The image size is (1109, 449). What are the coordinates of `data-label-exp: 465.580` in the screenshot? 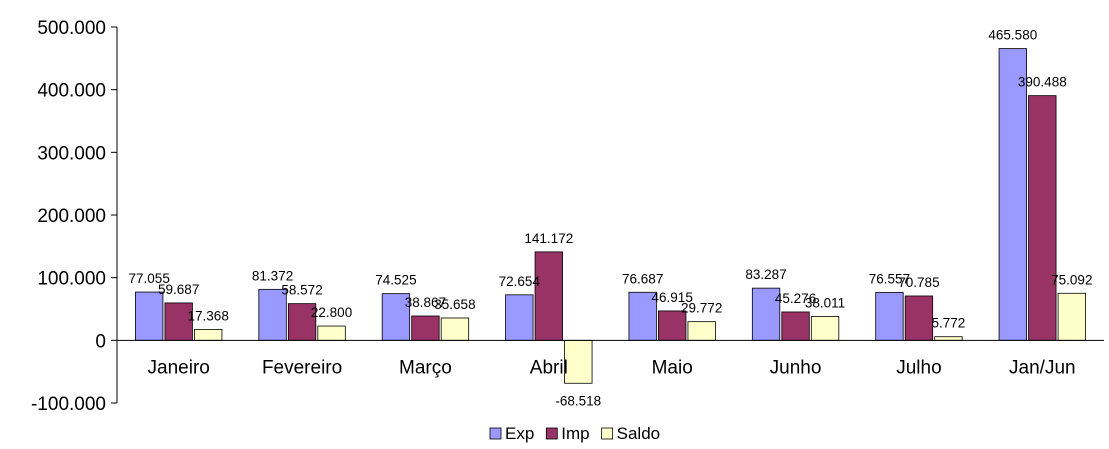 It's located at (1012, 35).